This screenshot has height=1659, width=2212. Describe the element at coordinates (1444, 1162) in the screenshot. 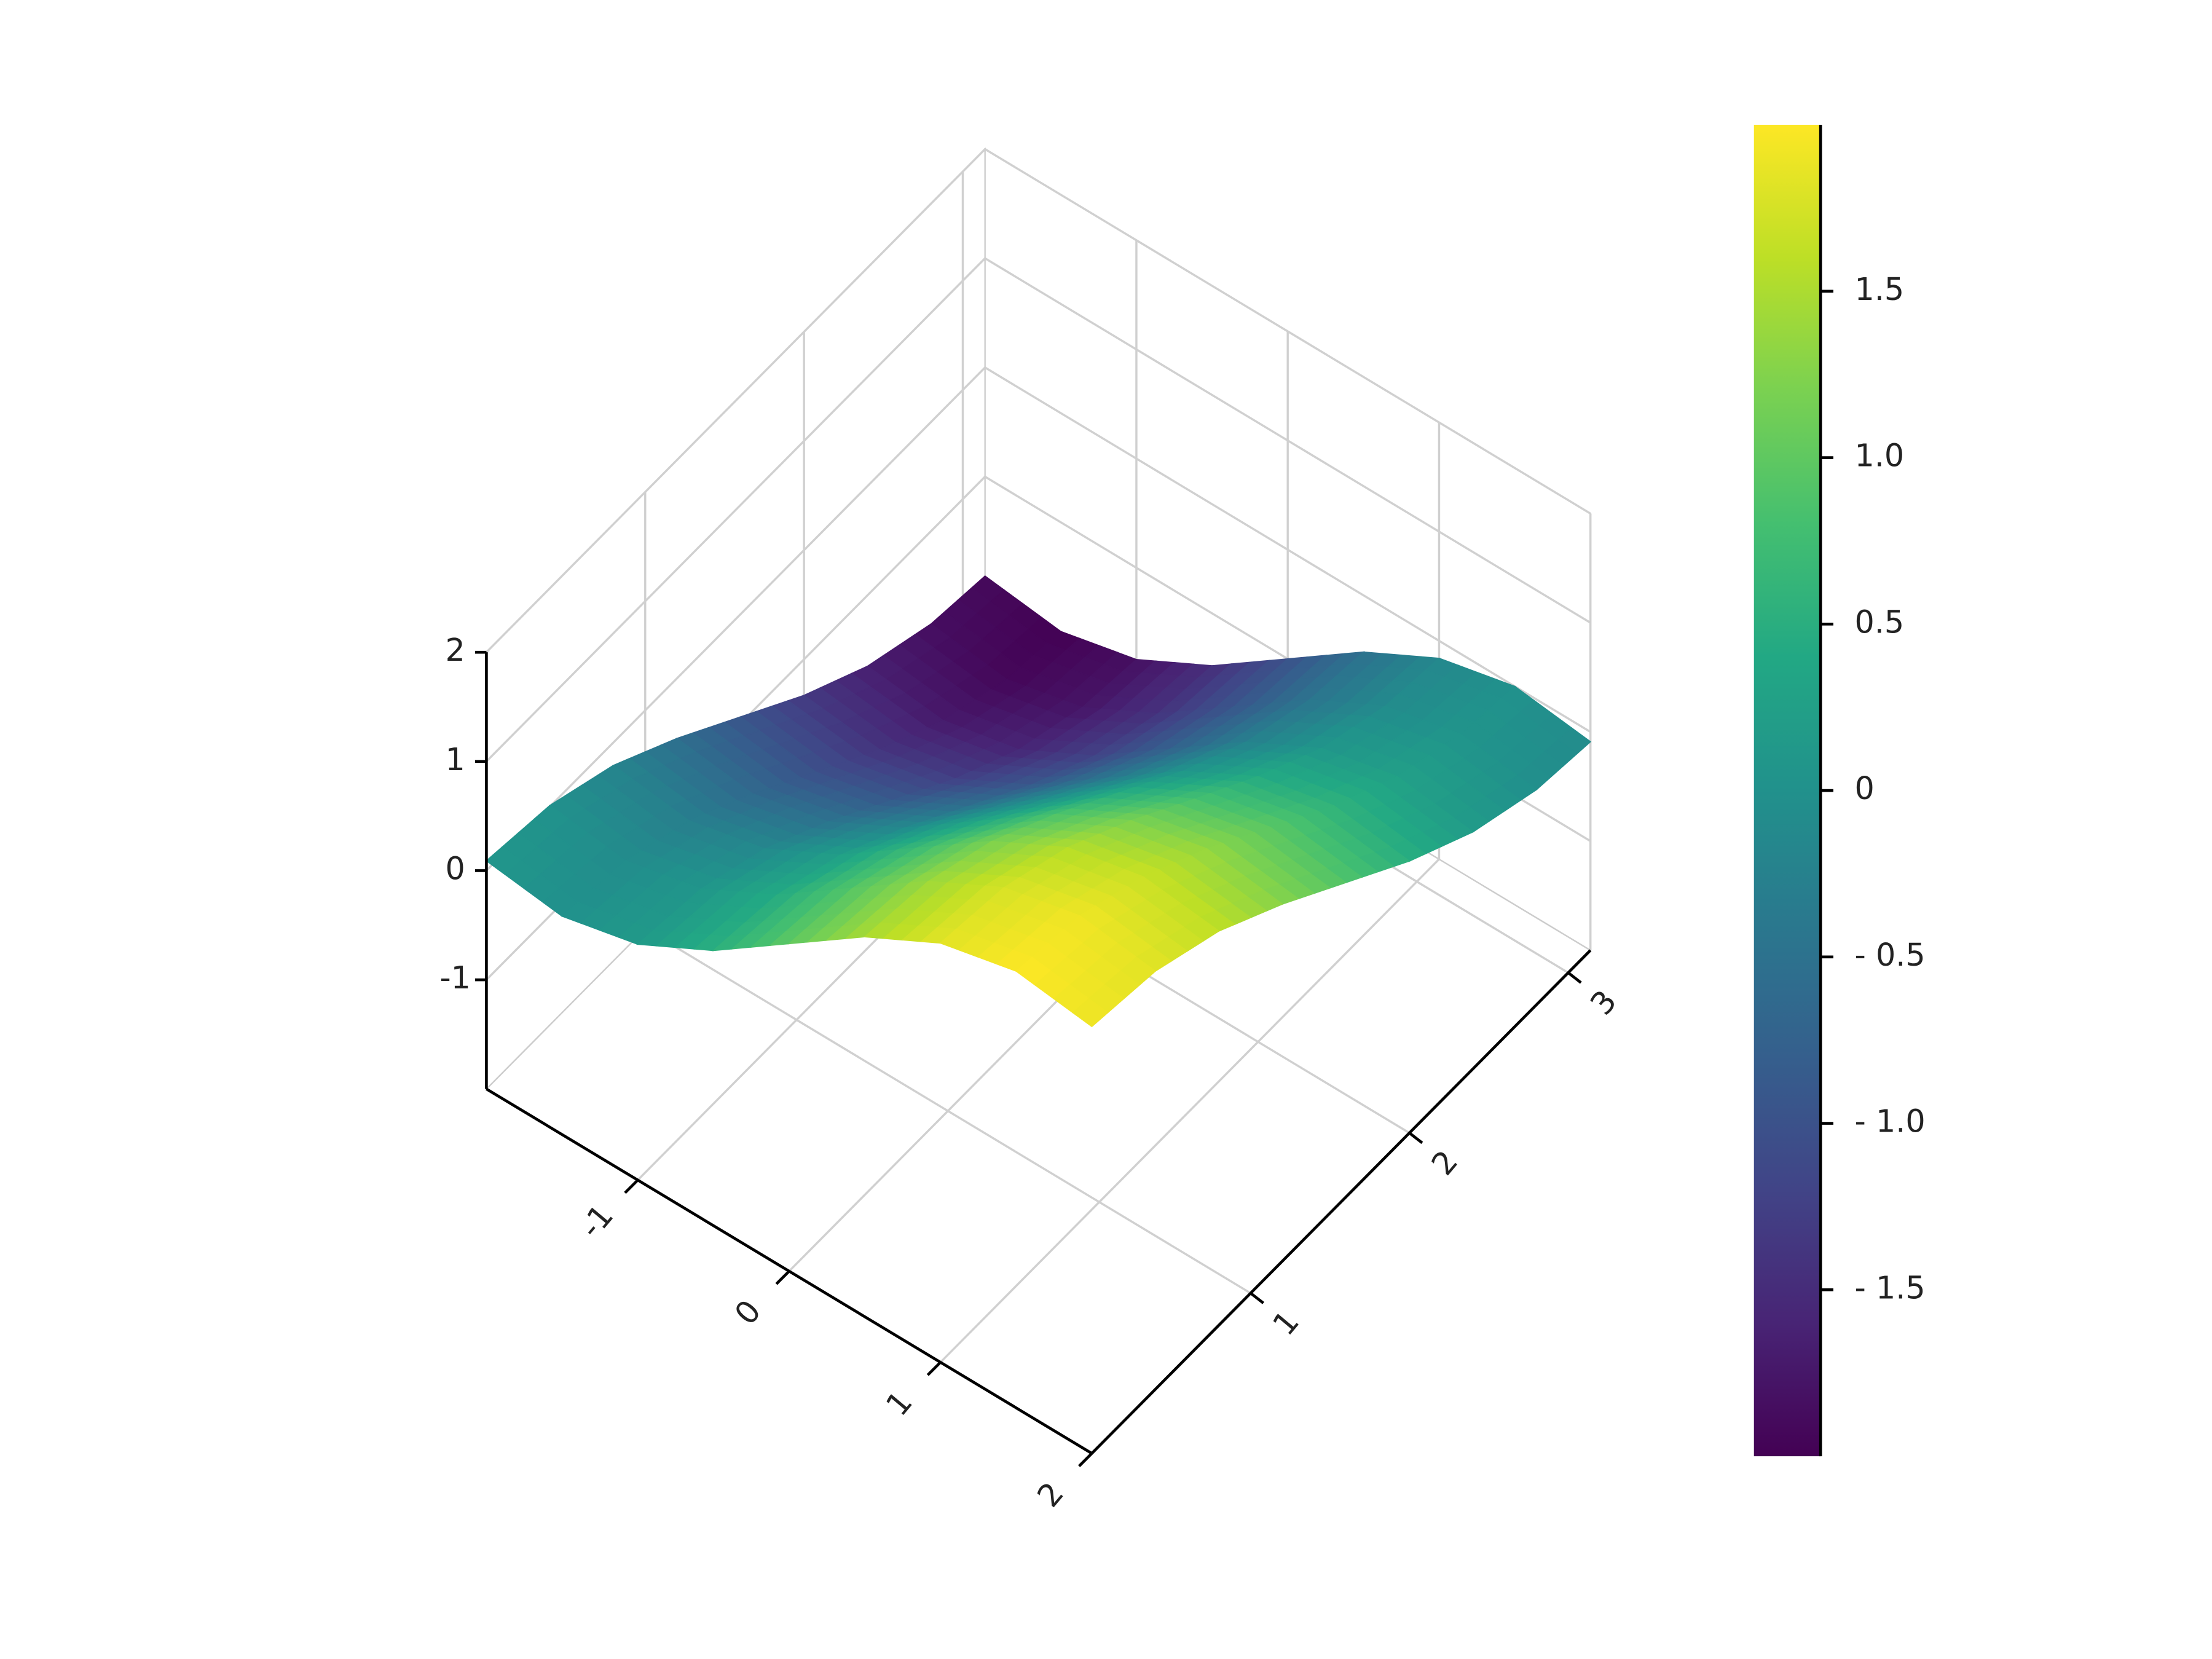

I see `y-tick-label: 2` at that location.